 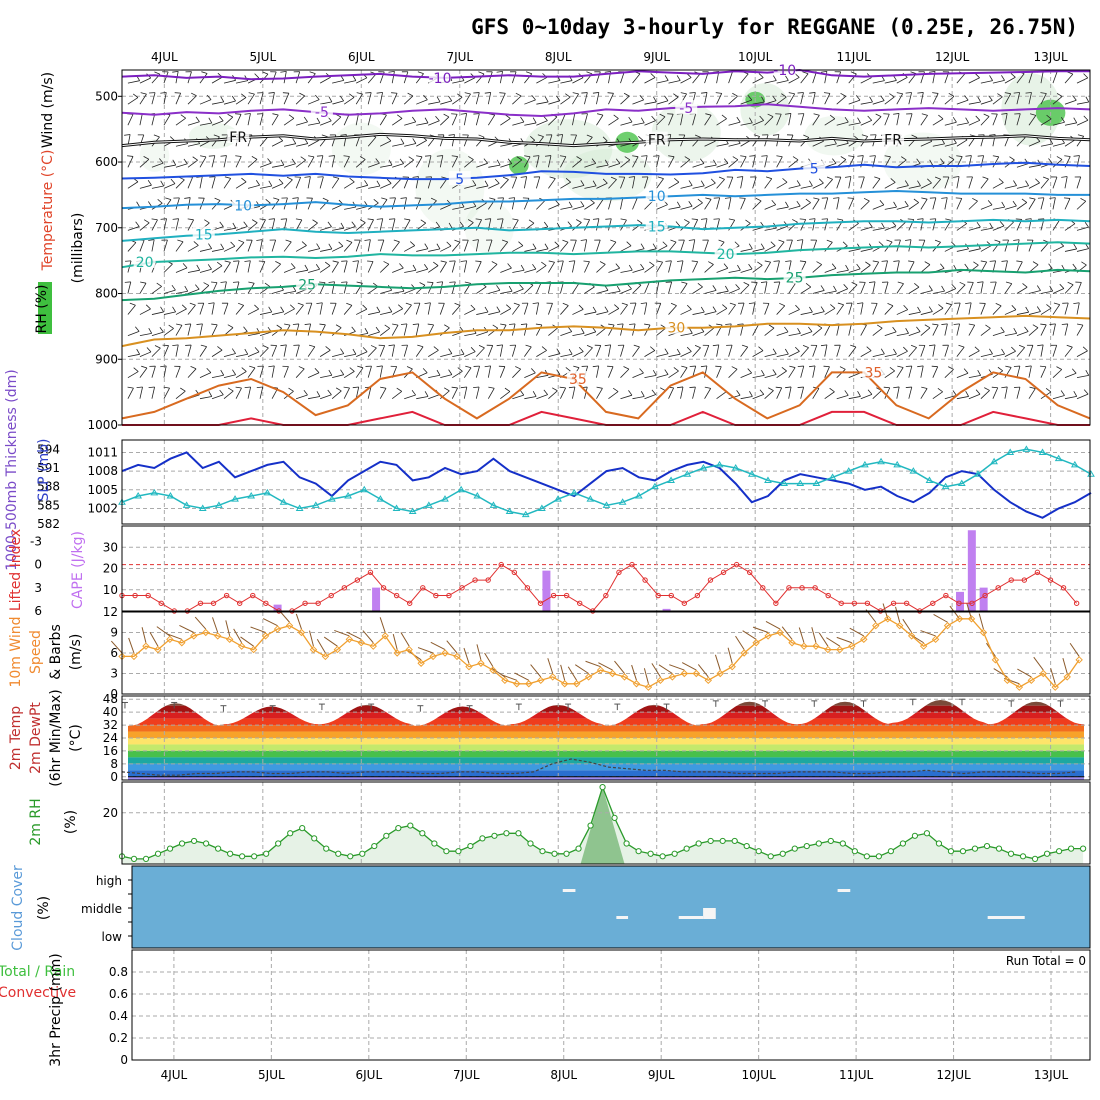 I want to click on rh-moist-area, so click(x=213, y=135).